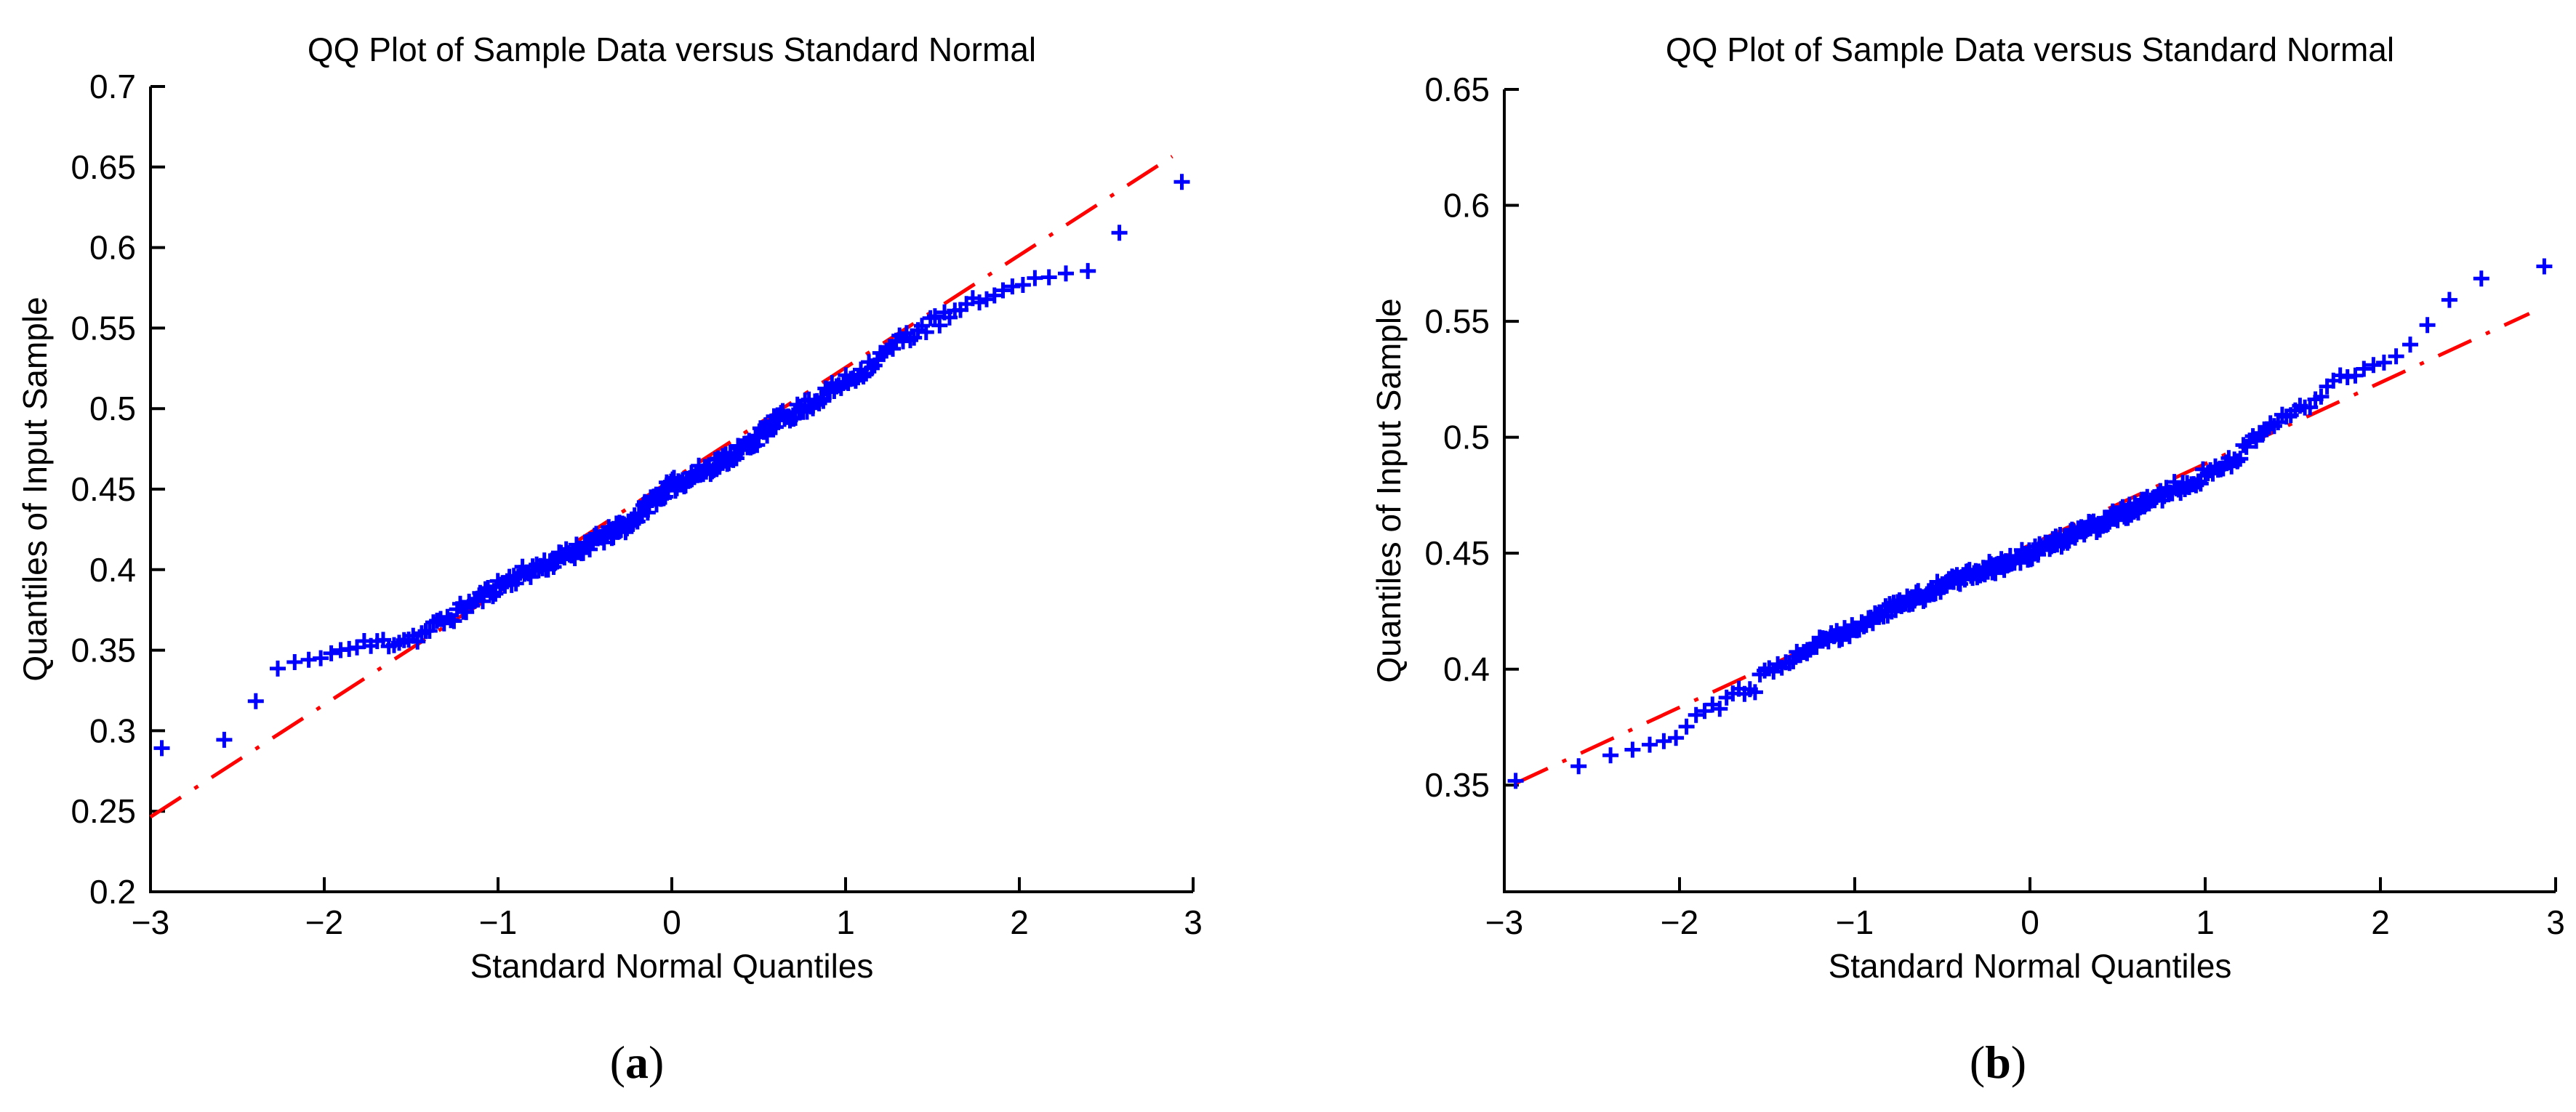 Image resolution: width=2576 pixels, height=1112 pixels. What do you see at coordinates (637, 1062) in the screenshot?
I see `subfigure-caption: (a)` at bounding box center [637, 1062].